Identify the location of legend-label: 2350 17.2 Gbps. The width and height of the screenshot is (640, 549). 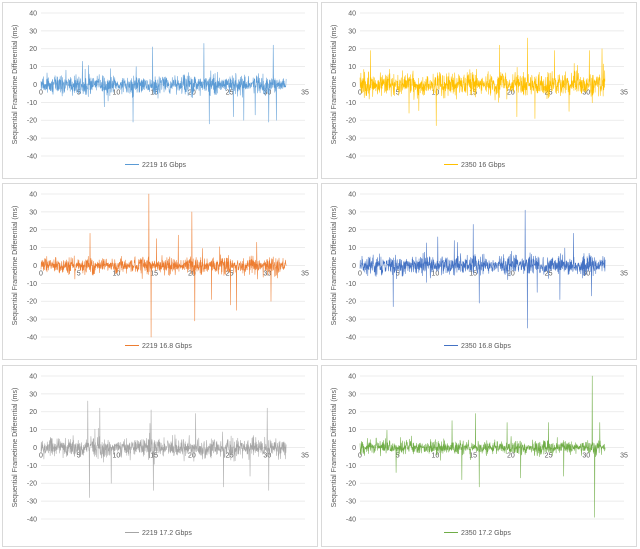
(486, 533).